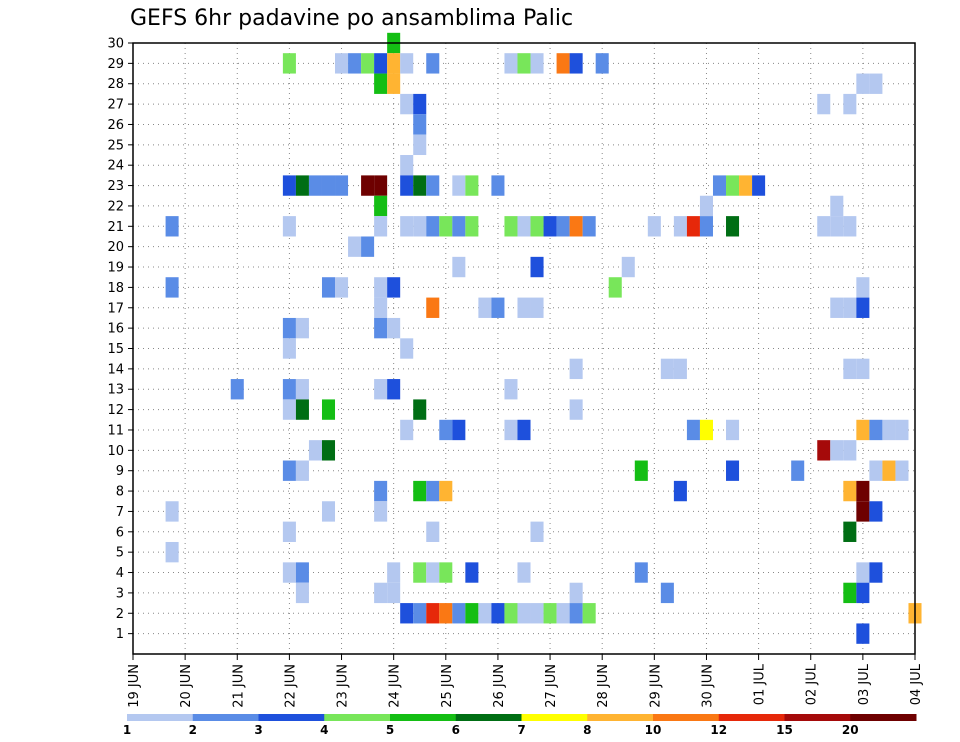 This screenshot has height=742, width=960. What do you see at coordinates (499, 686) in the screenshot?
I see `x-tick-label: 26 JUN` at bounding box center [499, 686].